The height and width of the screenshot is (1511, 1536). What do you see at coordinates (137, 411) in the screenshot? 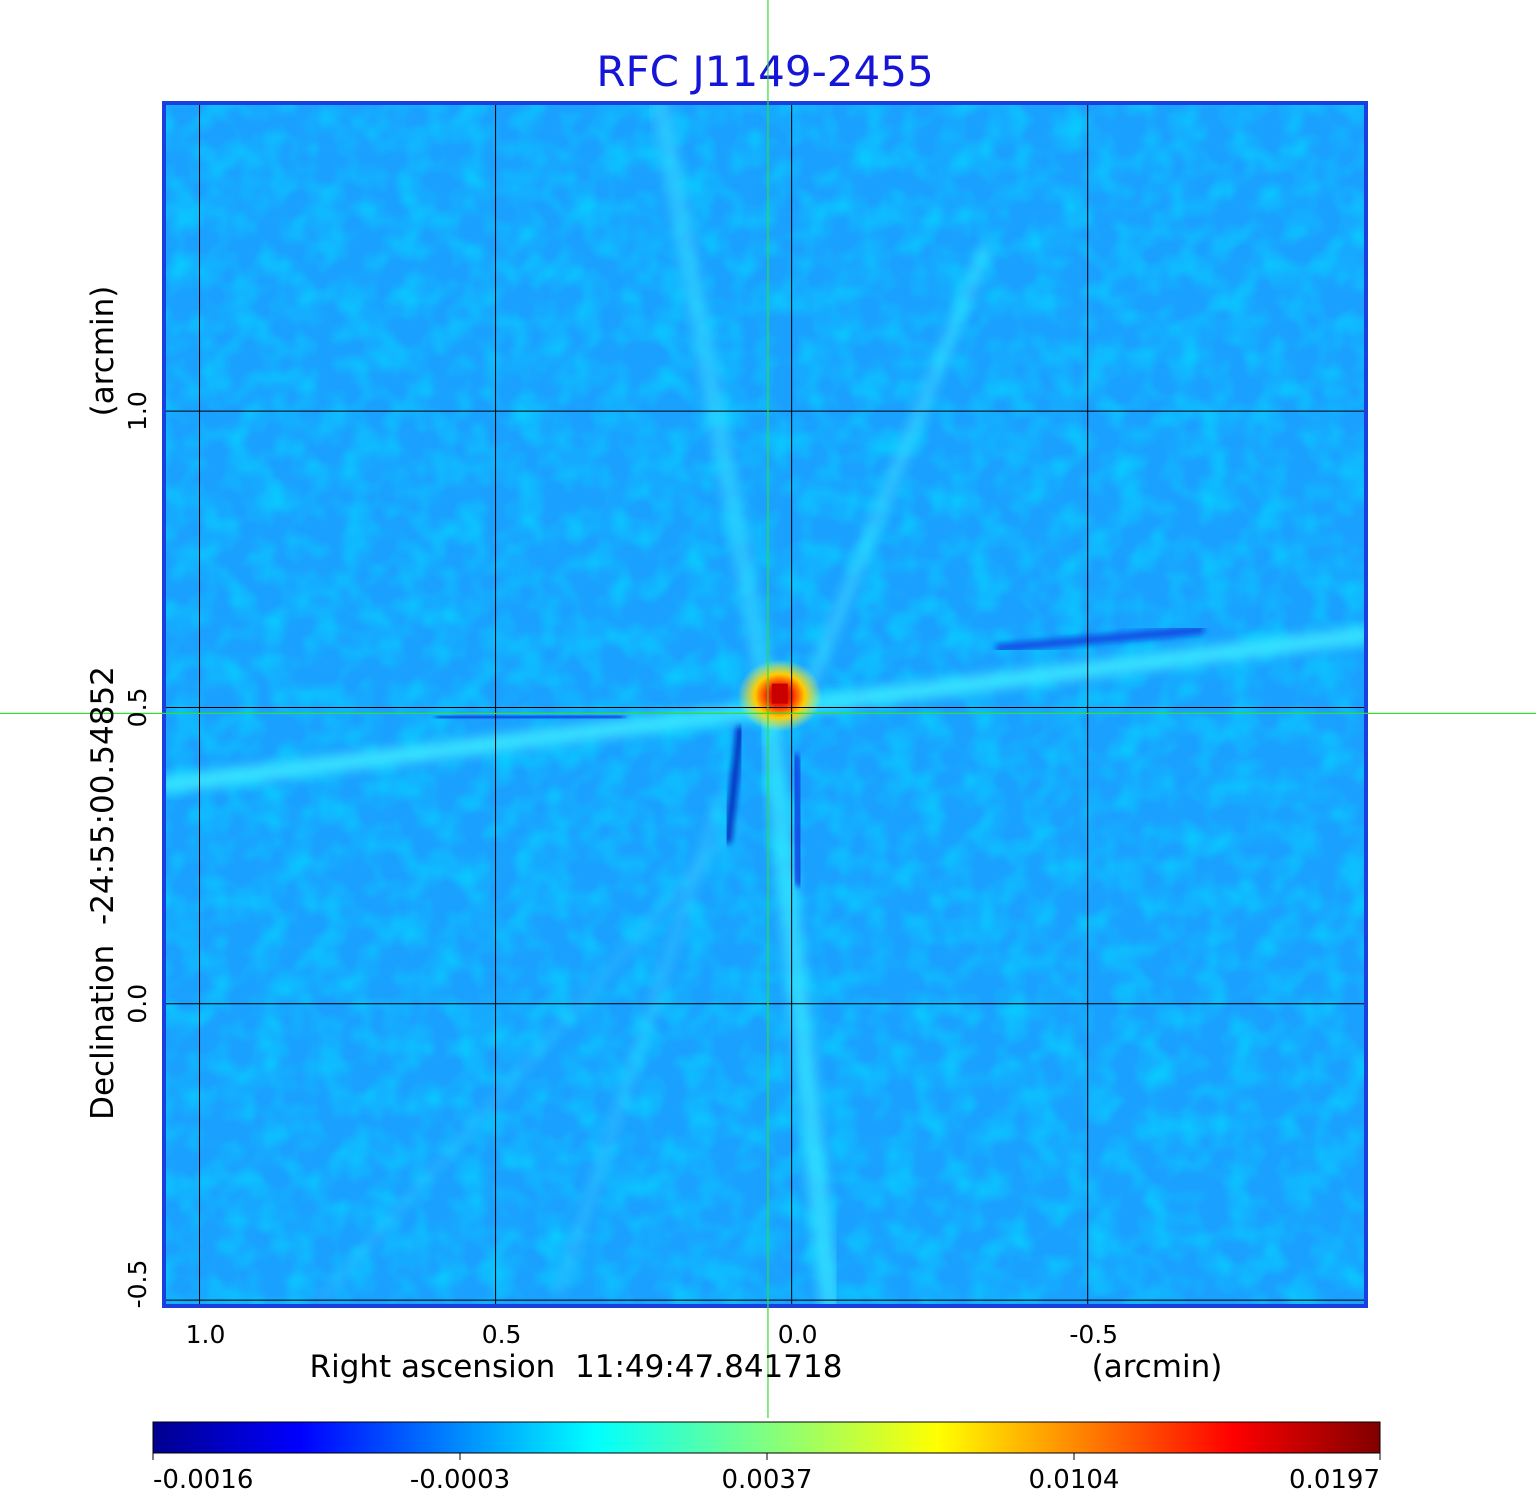
I see `y-tick-label: 1.0` at bounding box center [137, 411].